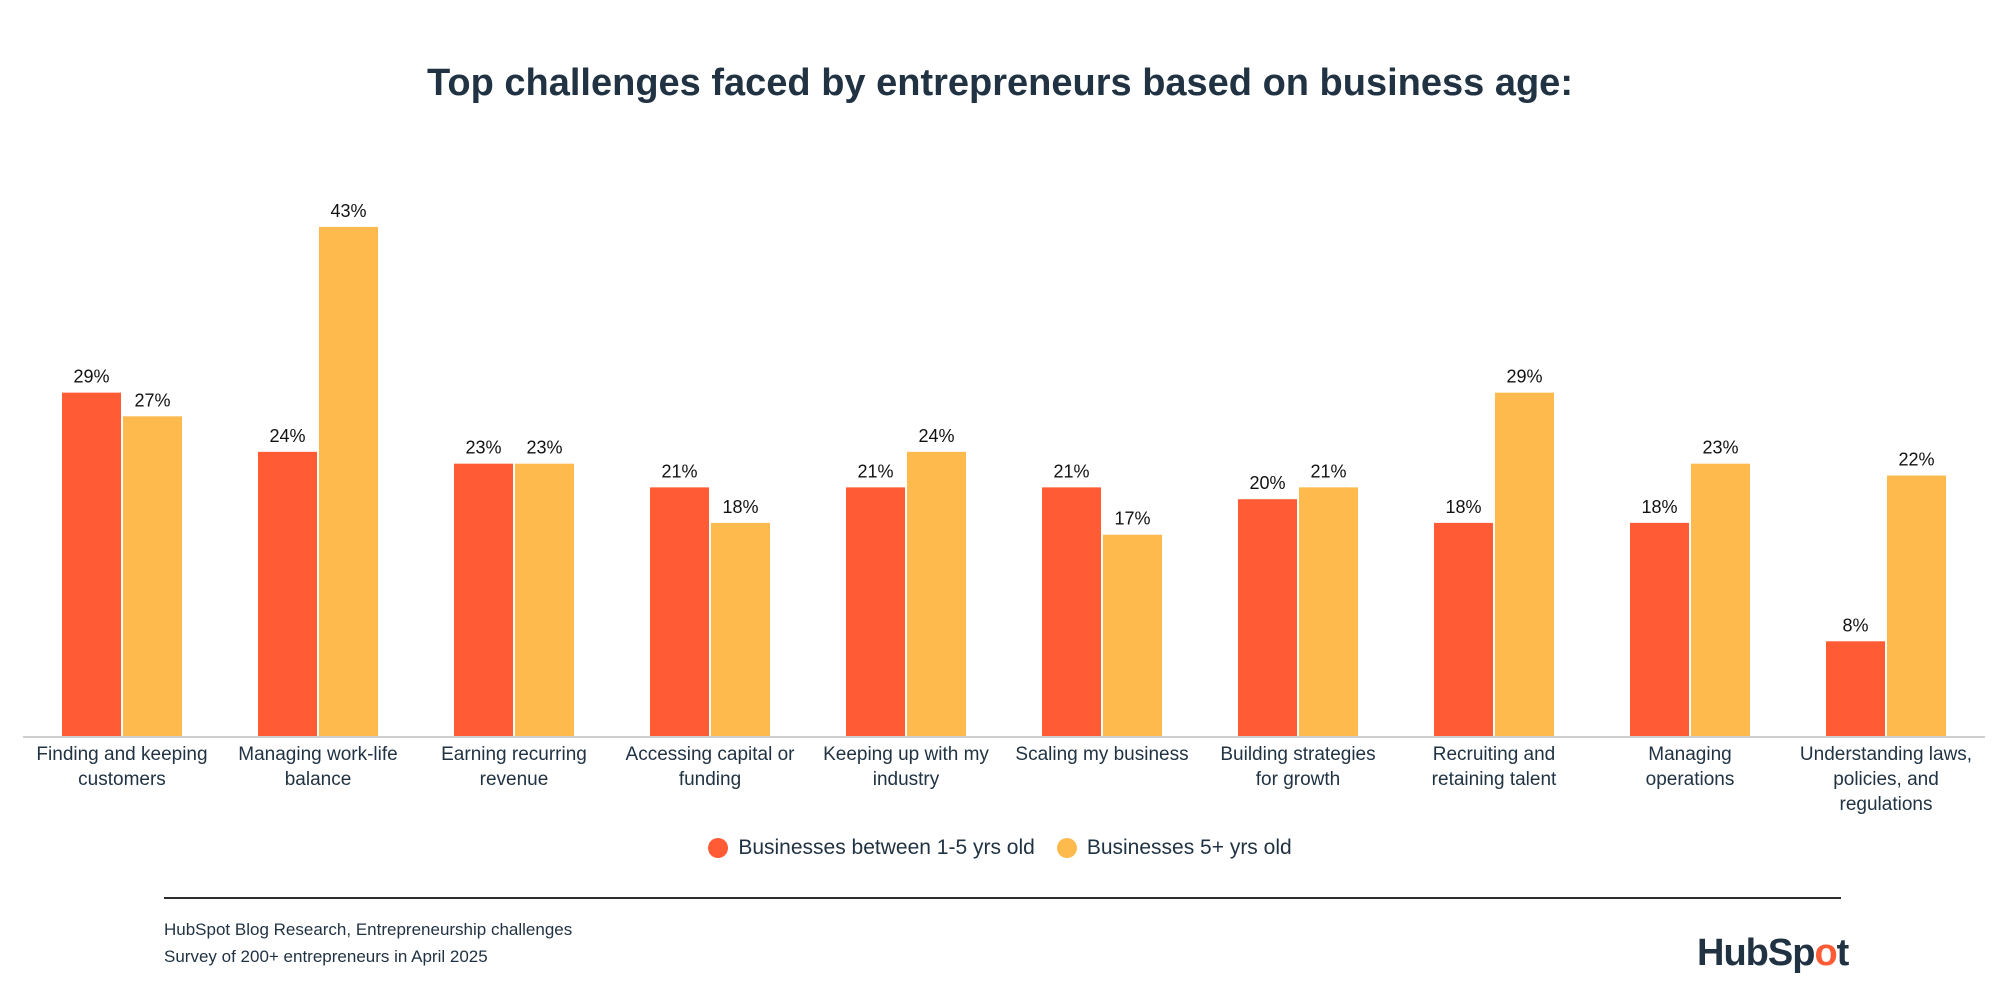 This screenshot has width=2000, height=1000. I want to click on data-label: 8%, so click(1855, 625).